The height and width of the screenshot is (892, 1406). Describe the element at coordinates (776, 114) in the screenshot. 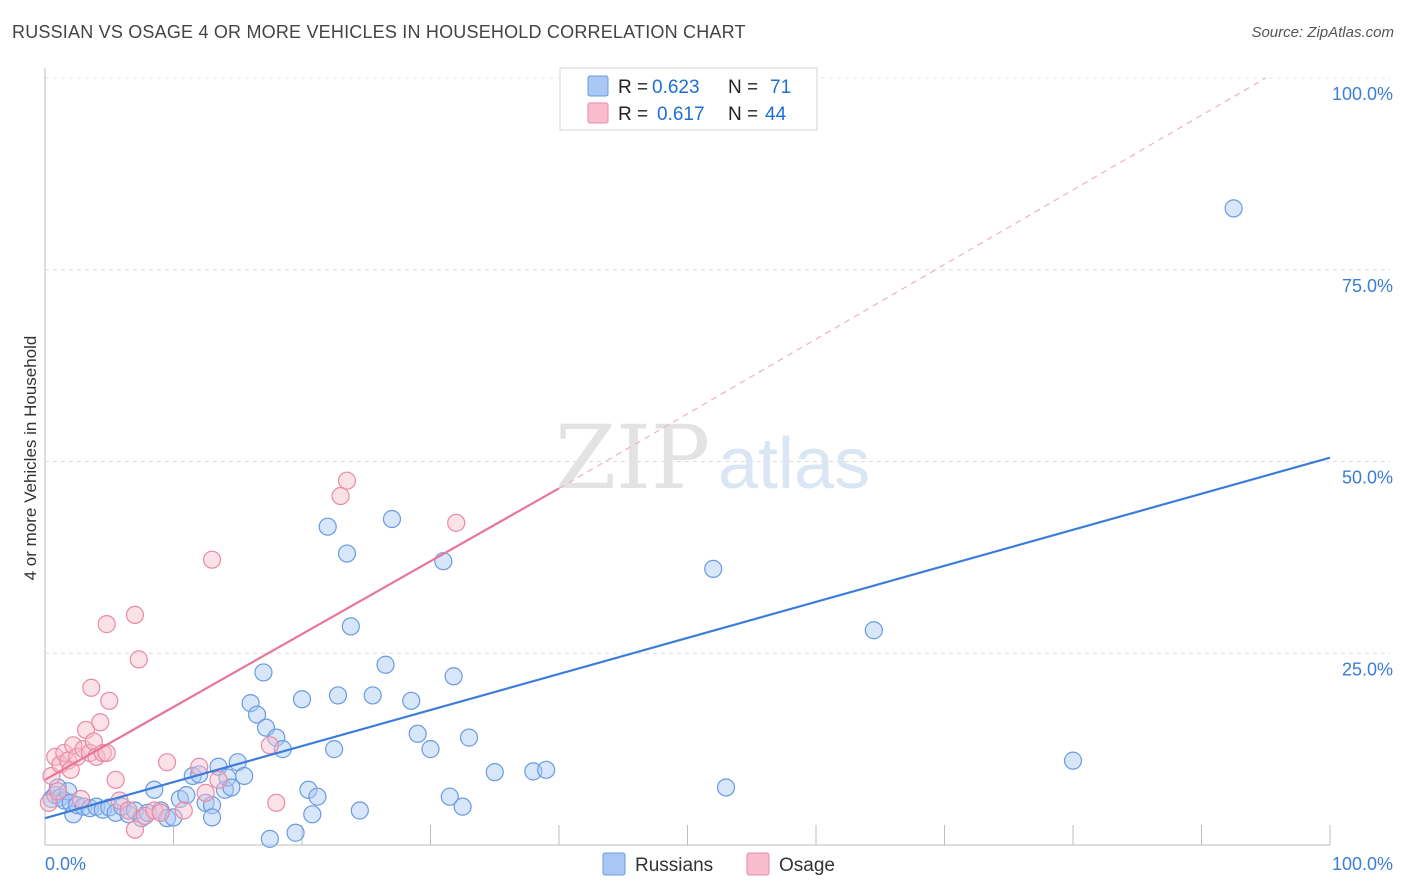

I see `legend-n-value-osage: 44` at that location.